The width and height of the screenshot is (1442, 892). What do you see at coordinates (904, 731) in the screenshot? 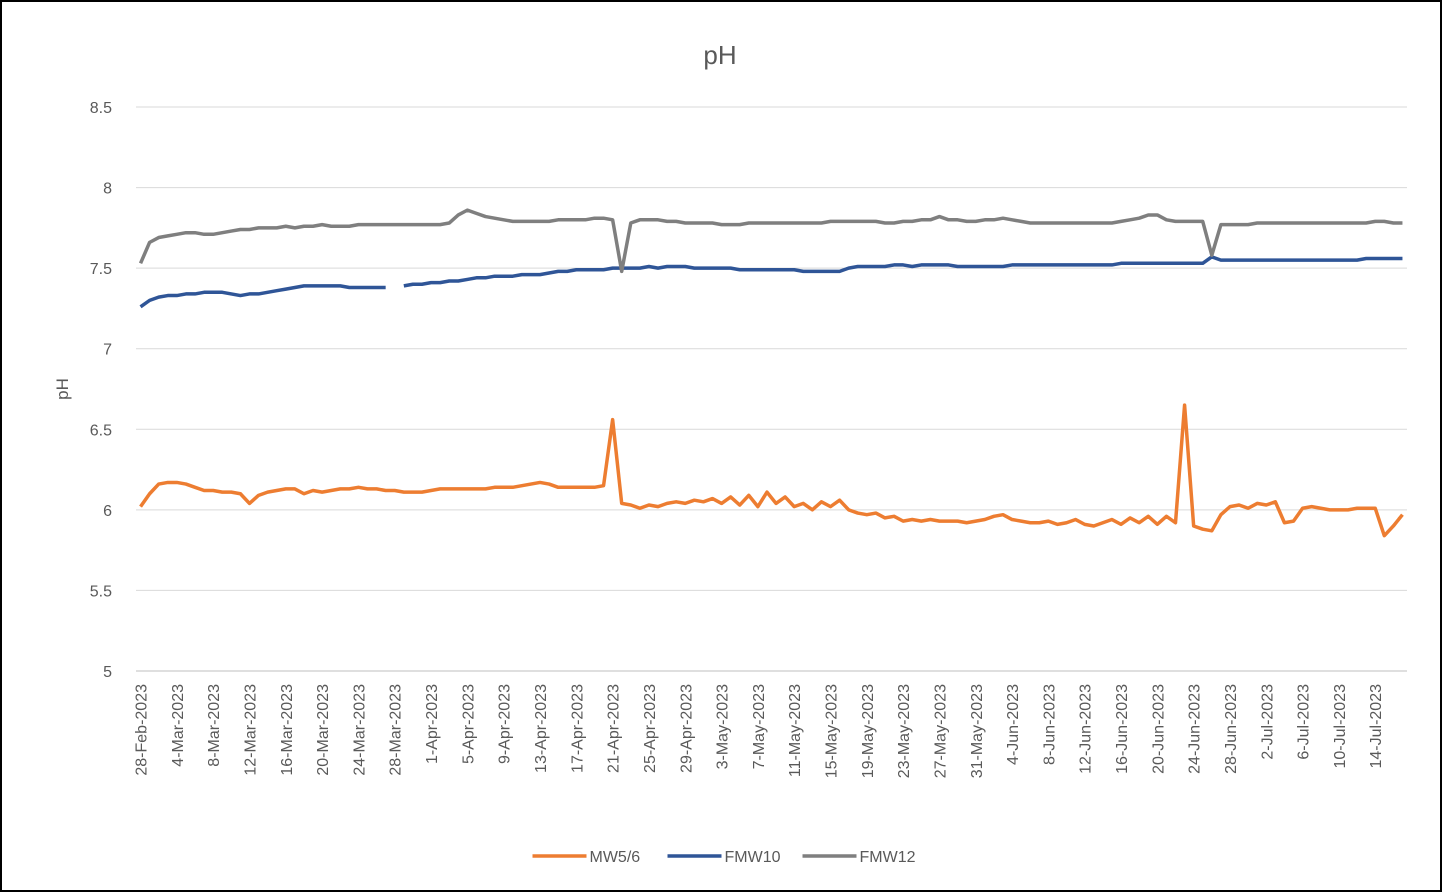
I see `x-tick-label: 23-May-2023` at bounding box center [904, 731].